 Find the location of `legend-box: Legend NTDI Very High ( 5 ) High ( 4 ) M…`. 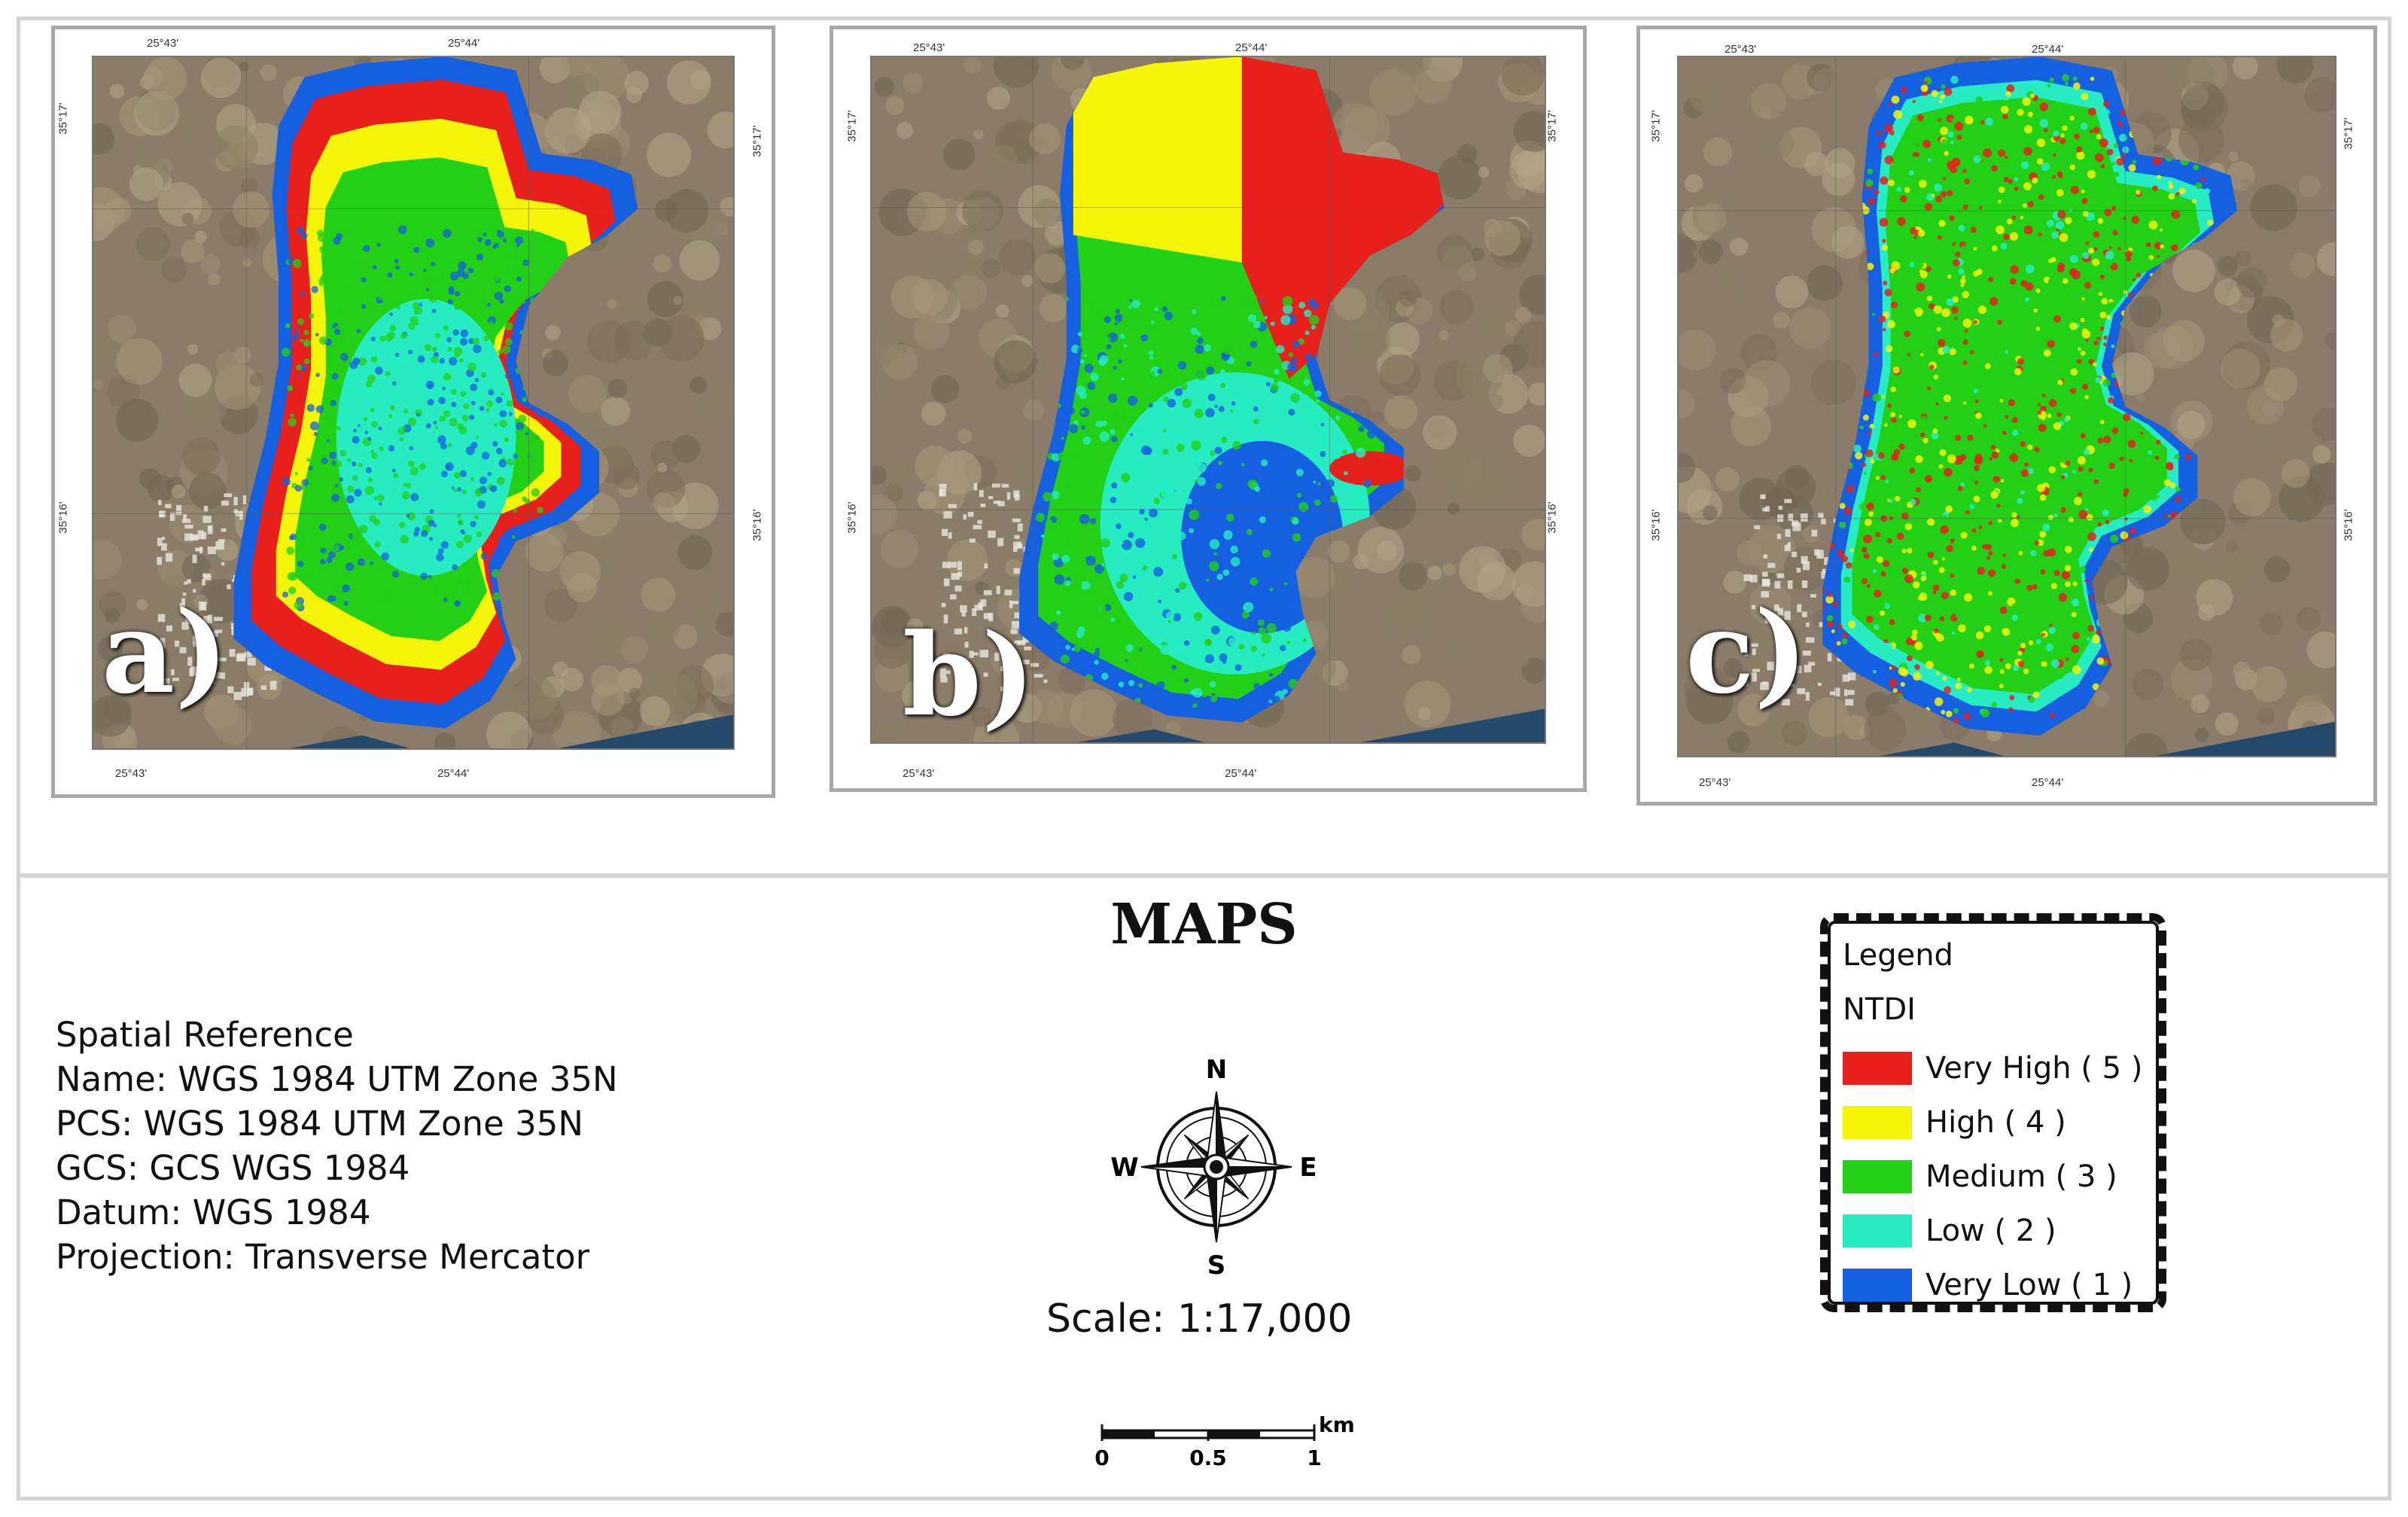

legend-box: Legend NTDI Very High ( 5 ) High ( 4 ) M… is located at coordinates (1993, 1113).